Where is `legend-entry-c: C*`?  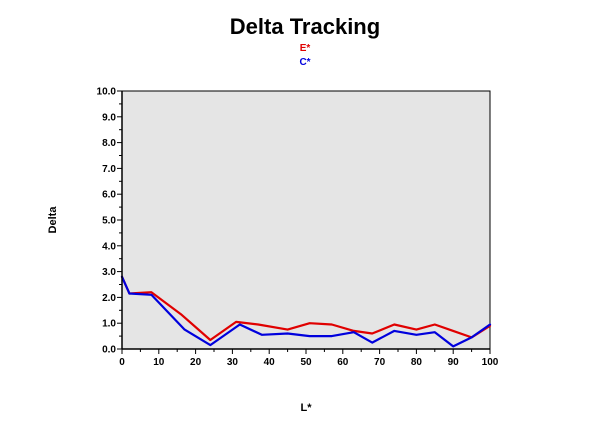 legend-entry-c: C* is located at coordinates (304, 62).